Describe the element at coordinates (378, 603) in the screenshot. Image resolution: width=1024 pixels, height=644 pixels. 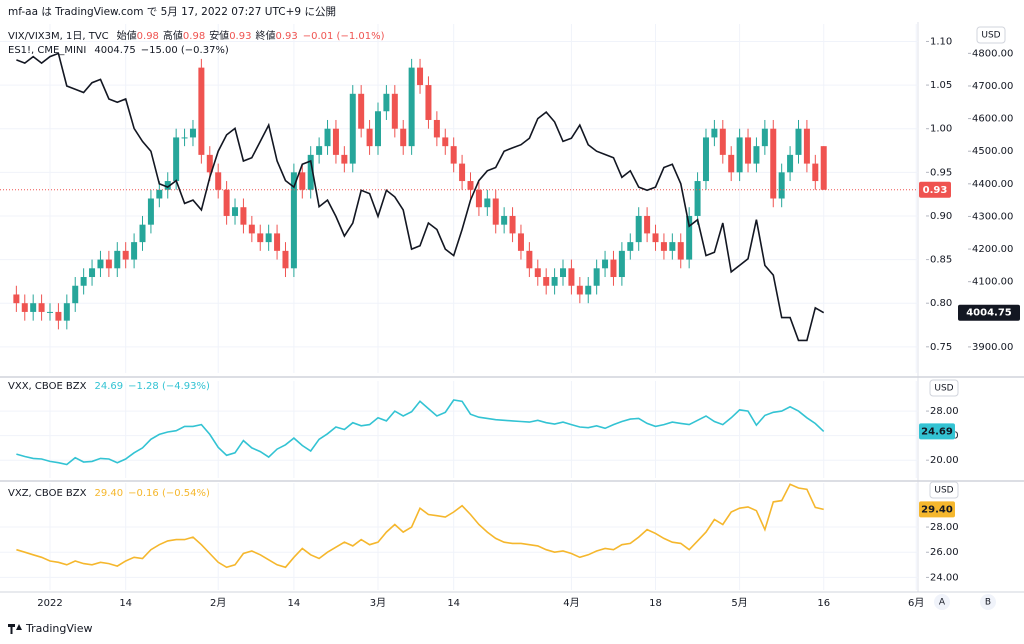
I see `x-tick-label: 3月` at that location.